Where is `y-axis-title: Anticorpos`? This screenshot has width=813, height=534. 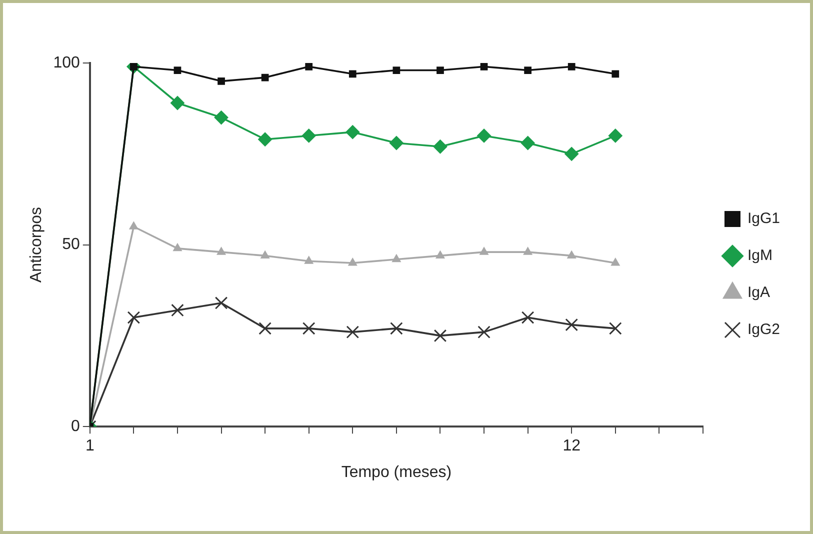
y-axis-title: Anticorpos is located at coordinates (37, 245).